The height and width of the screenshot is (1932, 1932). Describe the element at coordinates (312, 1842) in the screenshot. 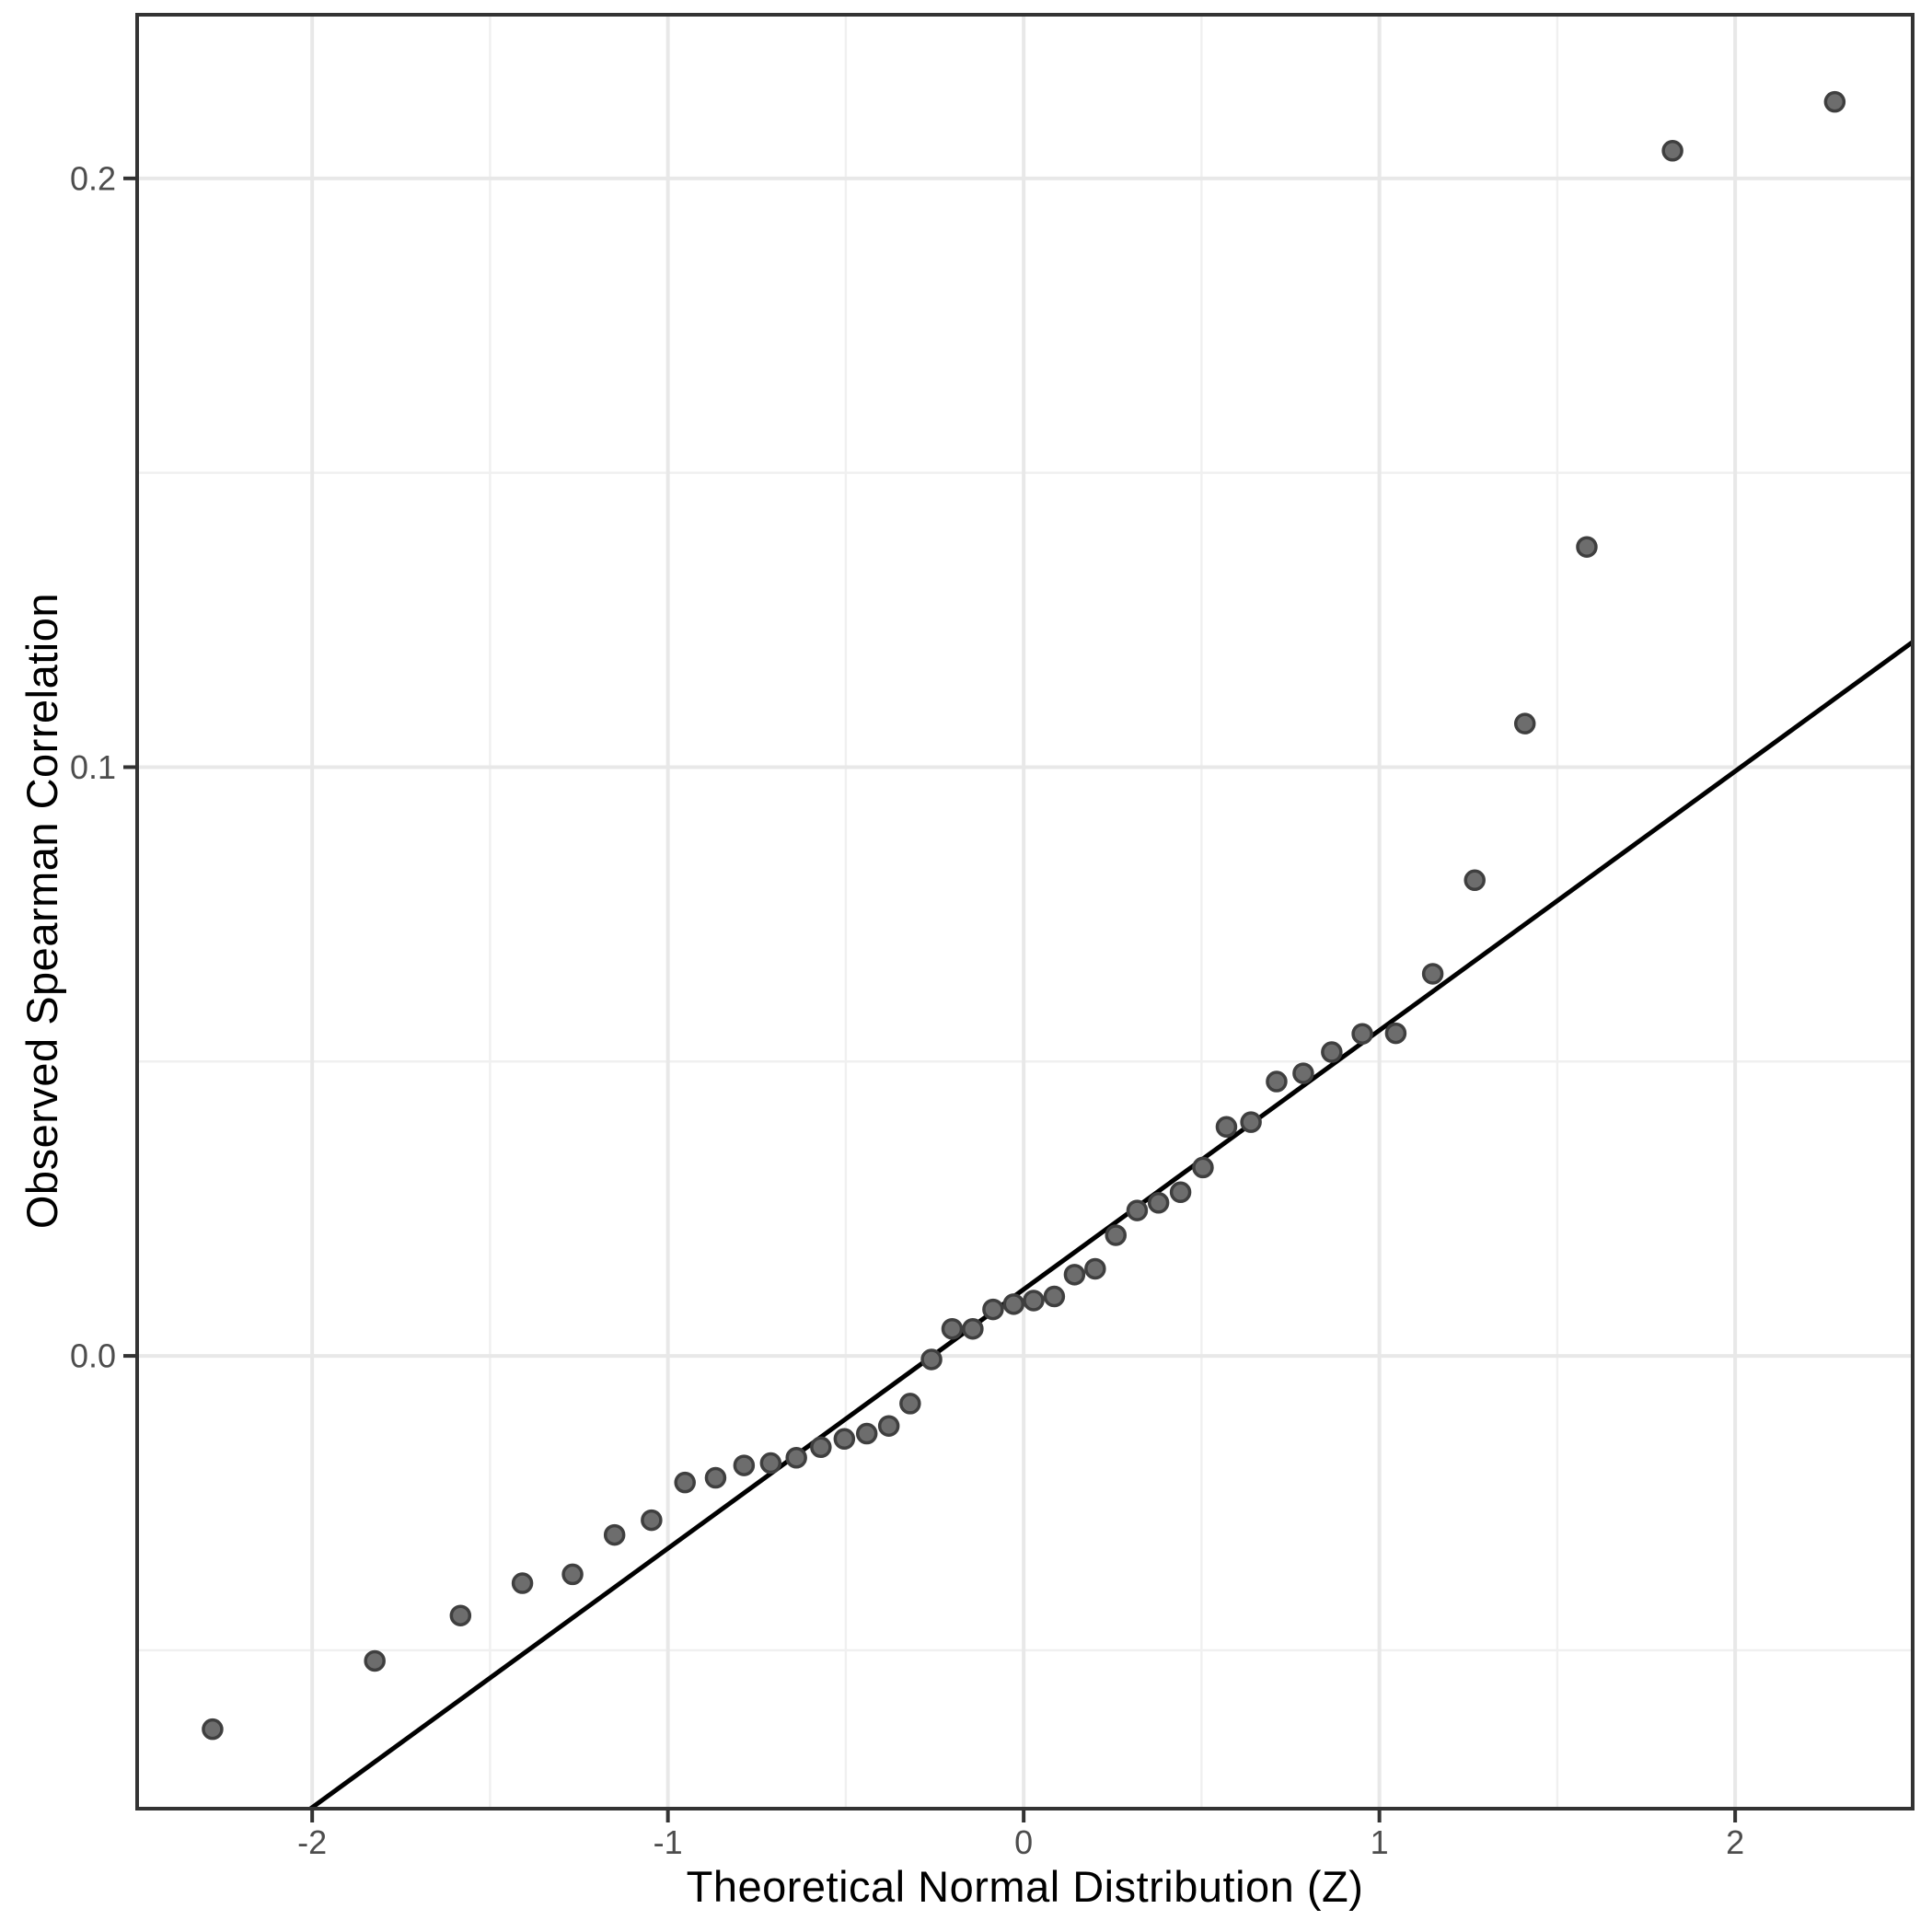

I see `x-axis-tick-label: -2` at that location.